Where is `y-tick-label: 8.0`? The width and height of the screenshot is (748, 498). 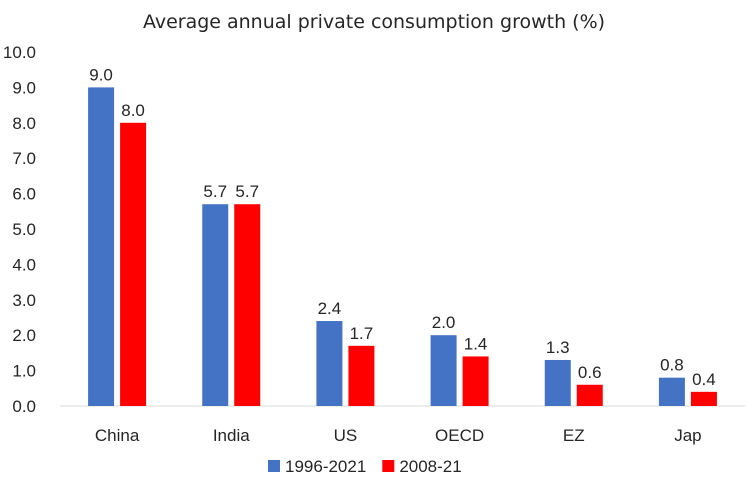
y-tick-label: 8.0 is located at coordinates (24, 123).